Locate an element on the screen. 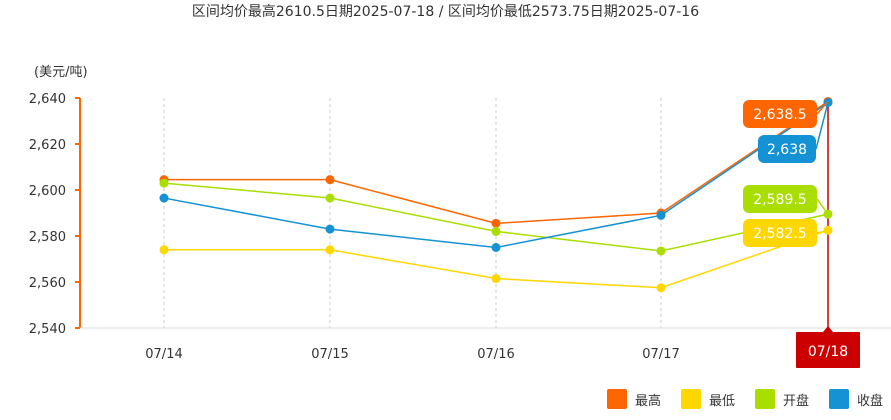 This screenshot has height=420, width=891. x-tick-label: 07/17 is located at coordinates (660, 354).